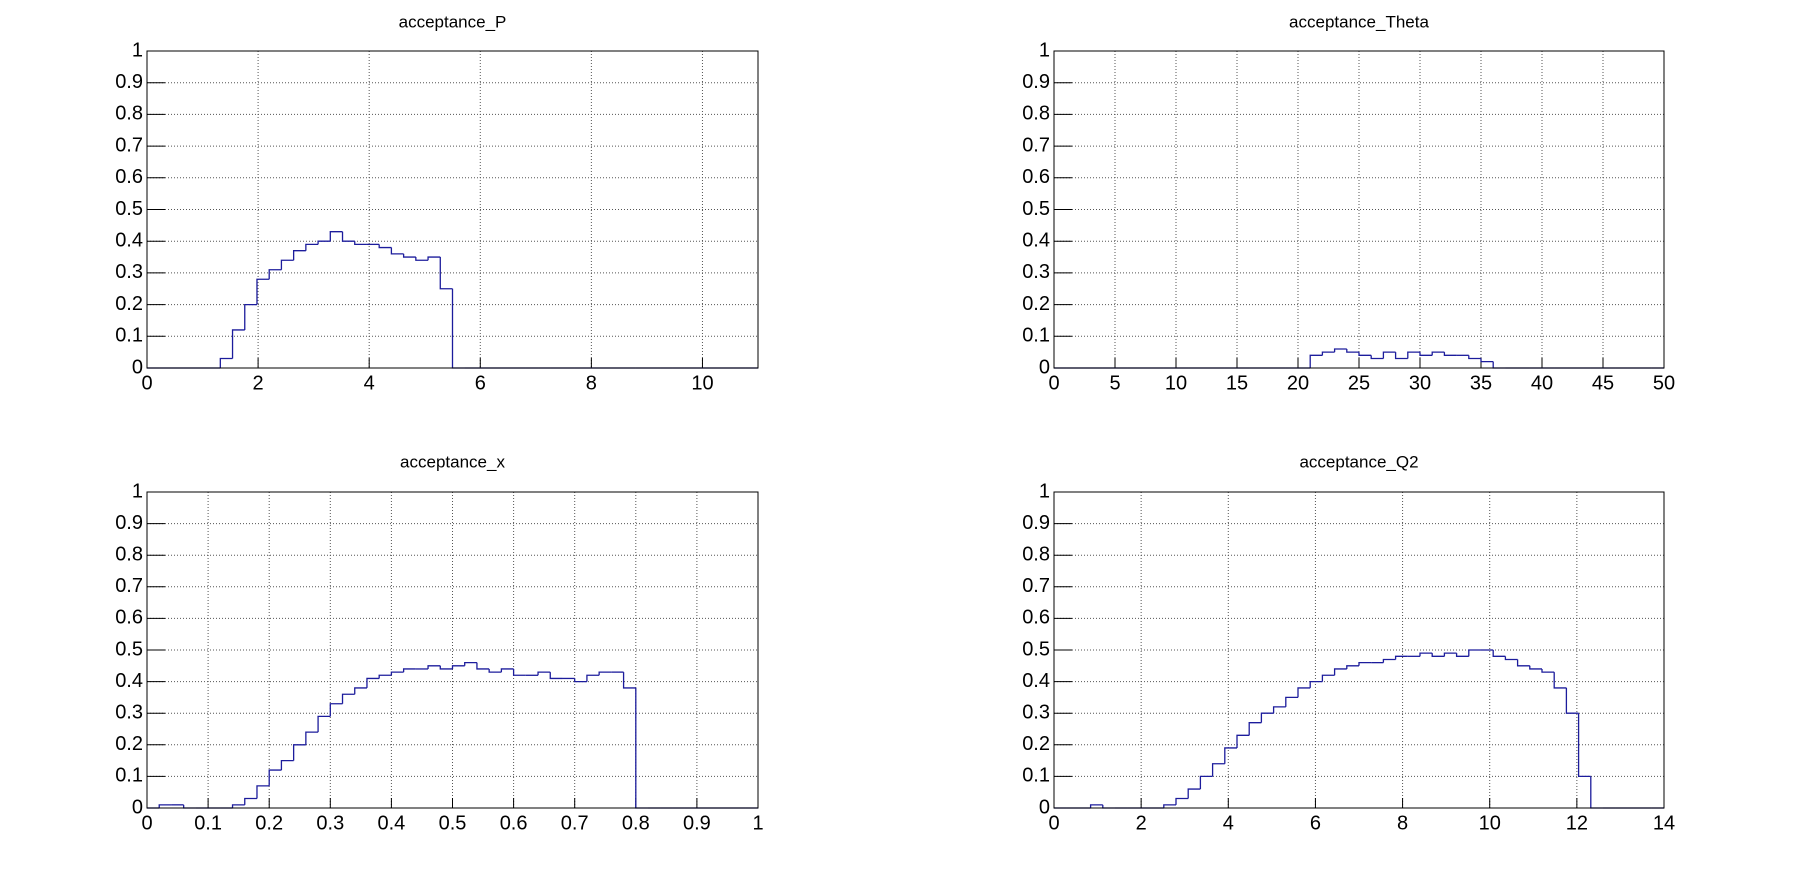  I want to click on x-tick-label: 45, so click(1603, 383).